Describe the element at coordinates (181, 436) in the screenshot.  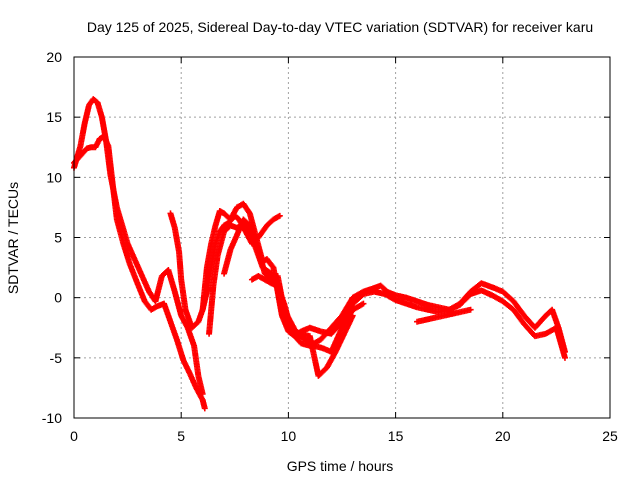
I see `x-tick-label: 5` at that location.